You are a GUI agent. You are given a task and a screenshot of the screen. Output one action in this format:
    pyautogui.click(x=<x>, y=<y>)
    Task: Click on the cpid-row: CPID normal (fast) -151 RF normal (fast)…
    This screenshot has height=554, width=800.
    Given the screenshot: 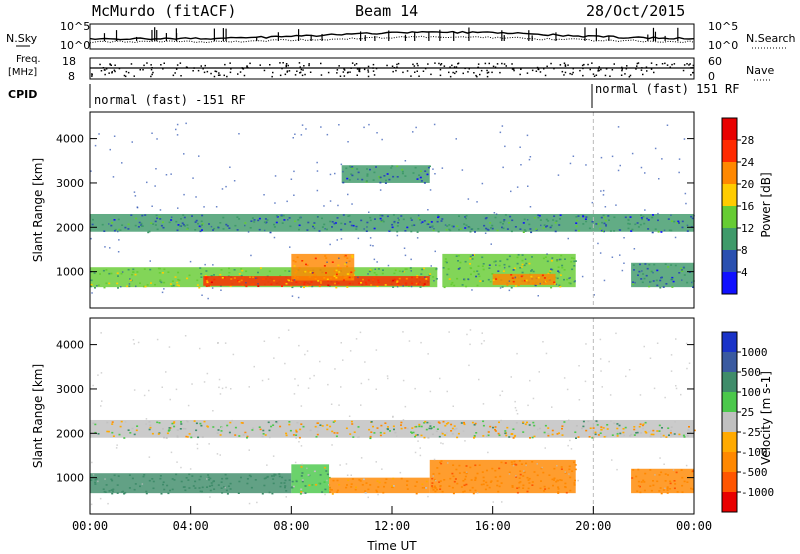 What is the action you would take?
    pyautogui.click(x=374, y=95)
    